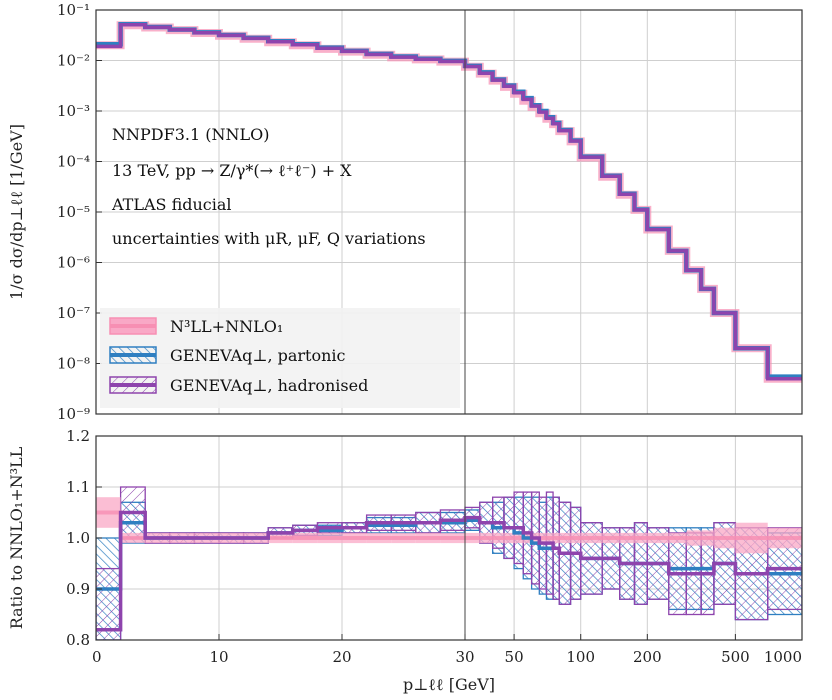 The height and width of the screenshot is (700, 832). I want to click on x-tick-label: 10, so click(218, 657).